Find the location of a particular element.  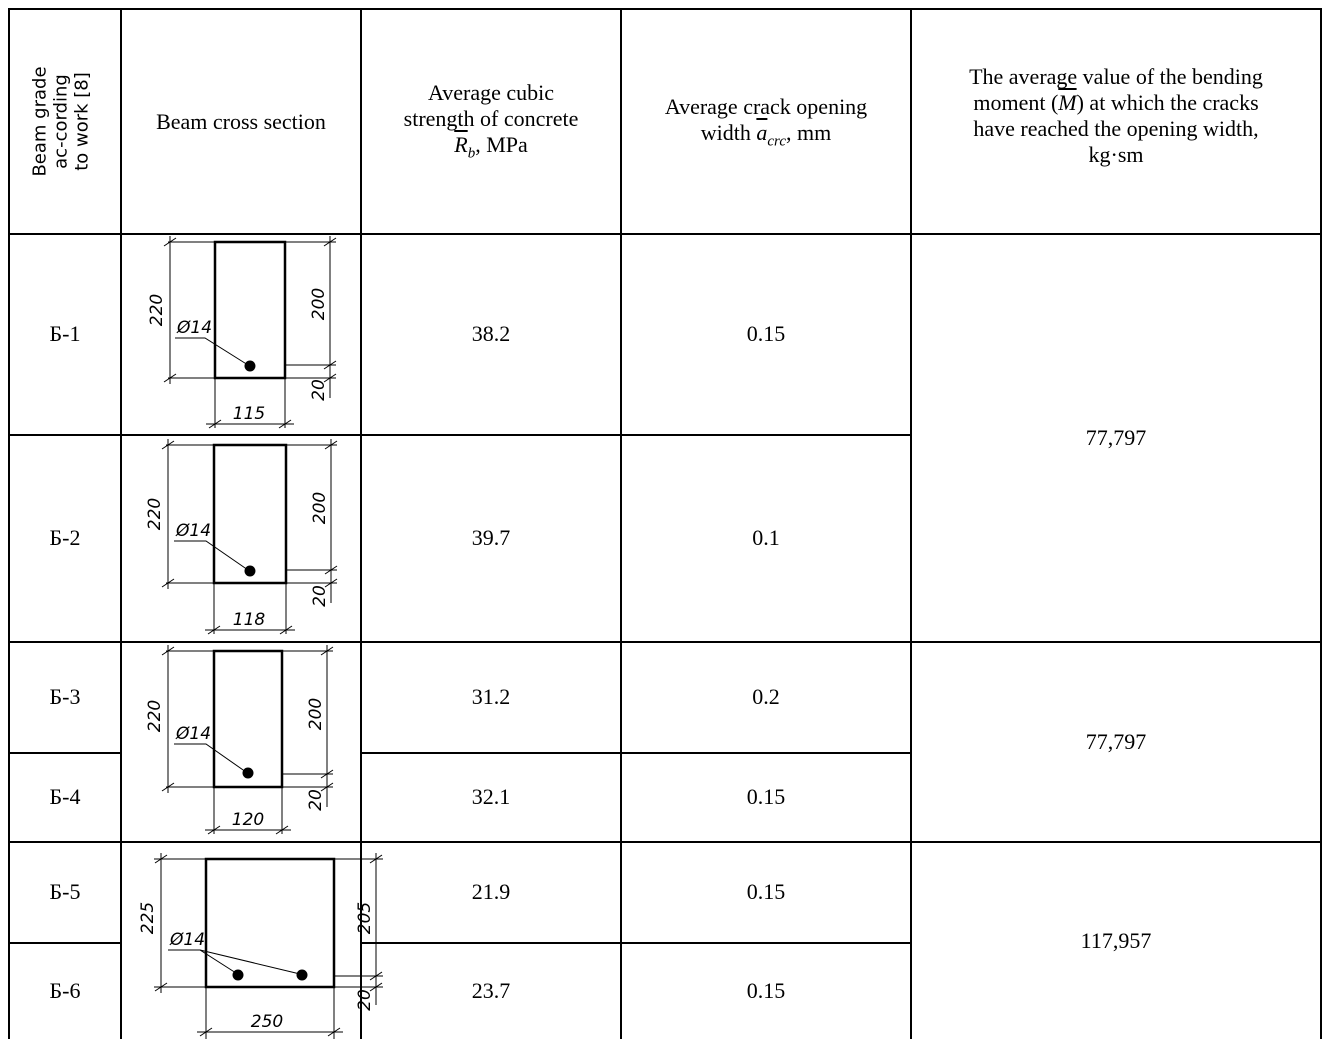

dim-width-label: 115 is located at coordinates (249, 414).